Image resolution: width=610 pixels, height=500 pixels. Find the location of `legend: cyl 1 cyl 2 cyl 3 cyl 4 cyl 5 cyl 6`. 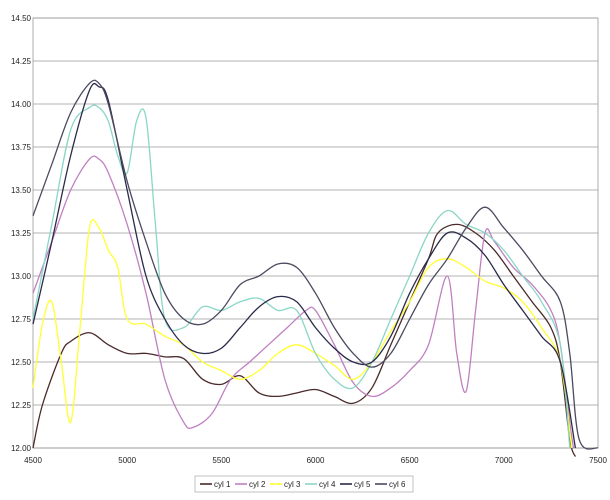

legend: cyl 1 cyl 2 cyl 3 cyl 4 cyl 5 cyl 6 is located at coordinates (304, 484).